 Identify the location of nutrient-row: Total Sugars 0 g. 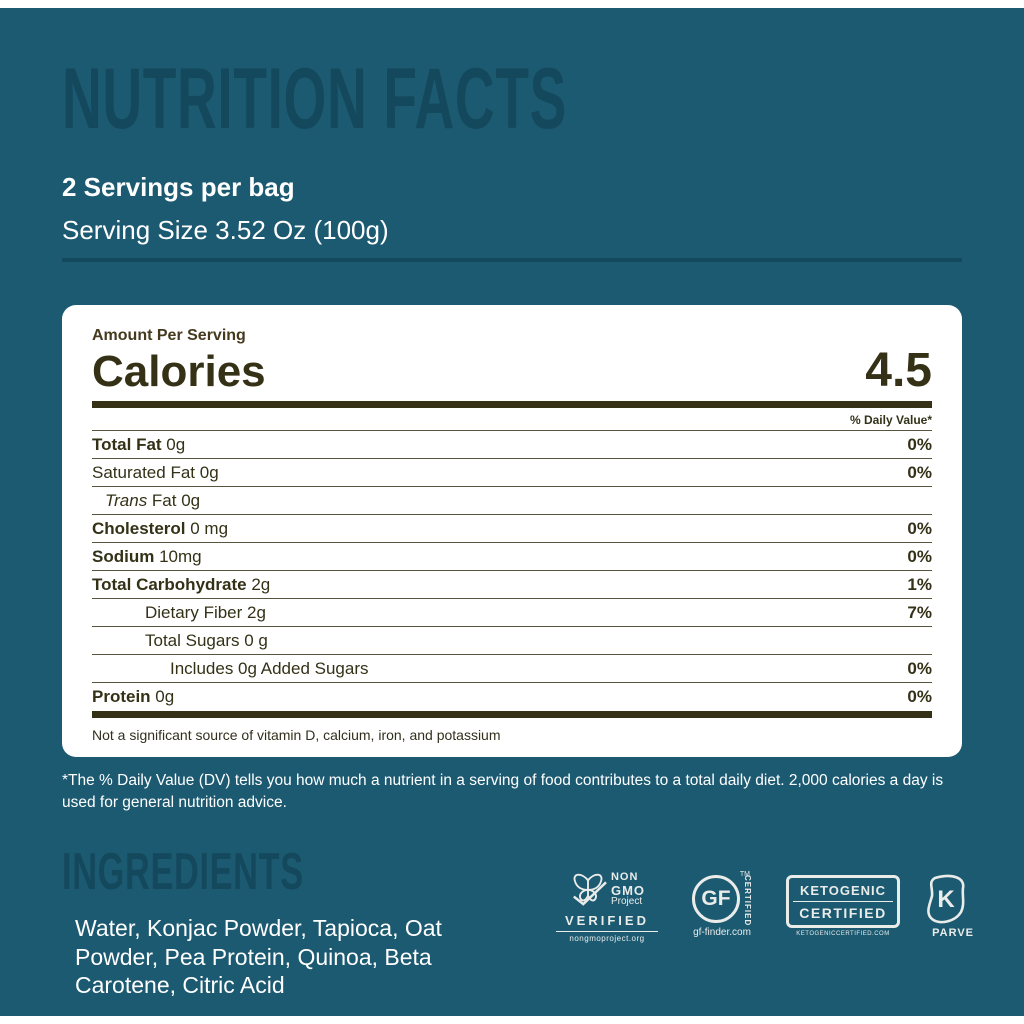
(512, 641).